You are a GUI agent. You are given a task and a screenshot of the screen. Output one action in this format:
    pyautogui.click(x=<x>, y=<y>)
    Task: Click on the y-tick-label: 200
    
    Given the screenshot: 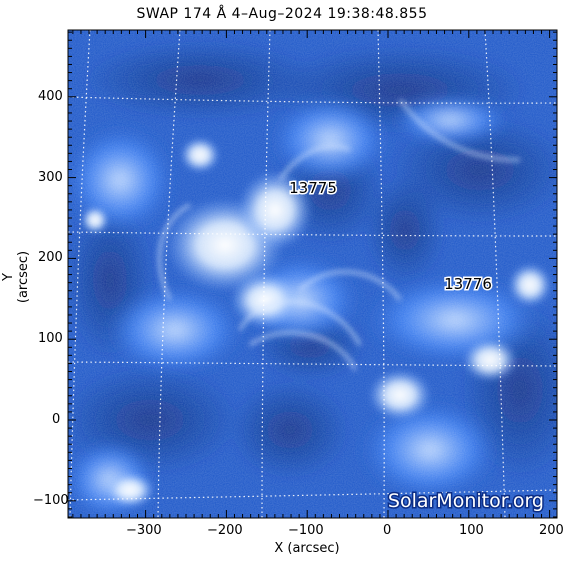 What is the action you would take?
    pyautogui.click(x=50, y=257)
    